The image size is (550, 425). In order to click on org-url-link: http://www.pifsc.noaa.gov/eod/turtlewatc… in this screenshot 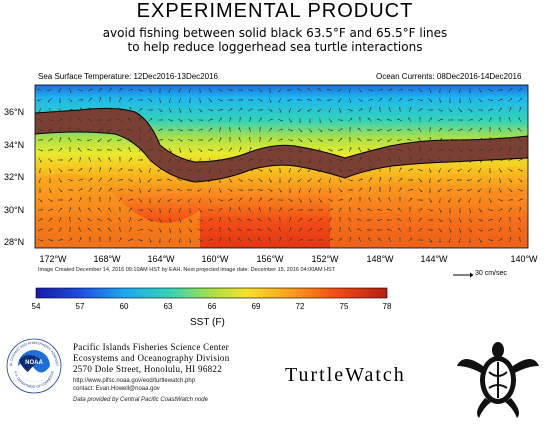, I will do `click(134, 381)`.